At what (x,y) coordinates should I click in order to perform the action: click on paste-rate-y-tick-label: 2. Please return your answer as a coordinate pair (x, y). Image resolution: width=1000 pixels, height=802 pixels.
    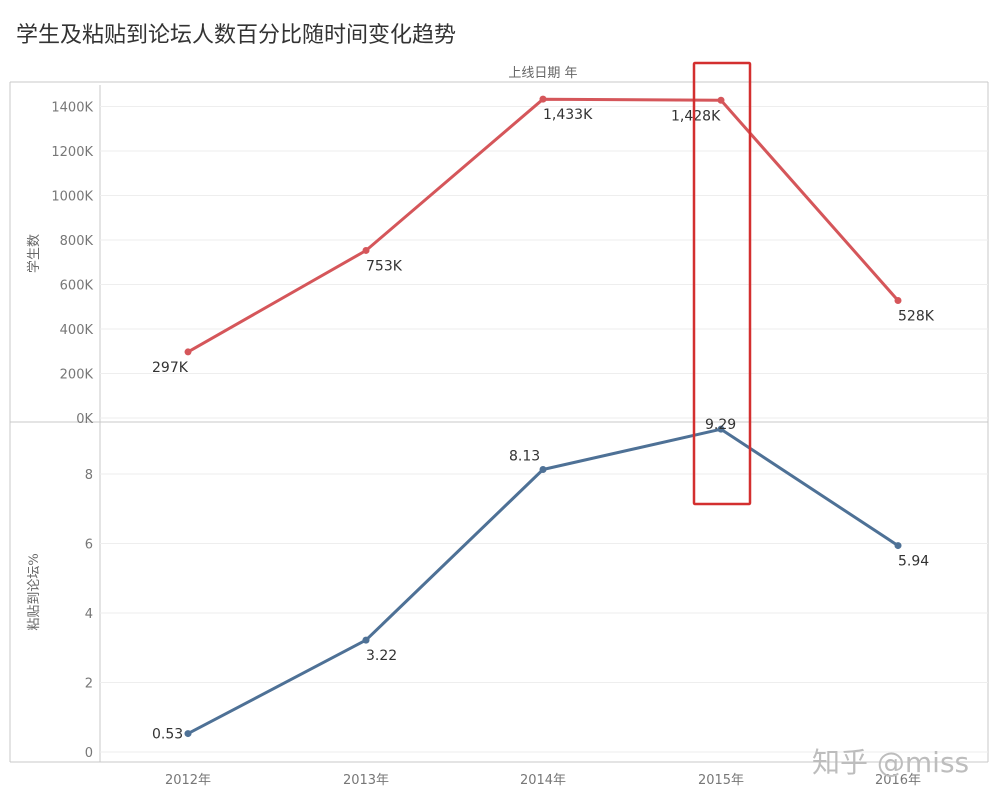
    Looking at the image, I should click on (89, 684).